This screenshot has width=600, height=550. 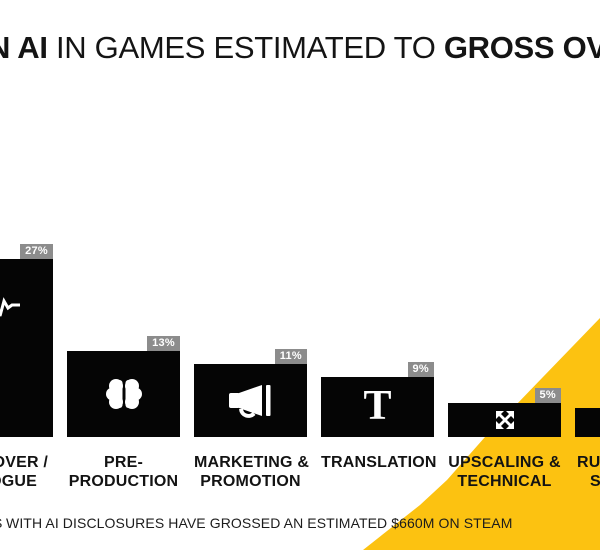 I want to click on category-label-cropped-line2: S, so click(x=595, y=481).